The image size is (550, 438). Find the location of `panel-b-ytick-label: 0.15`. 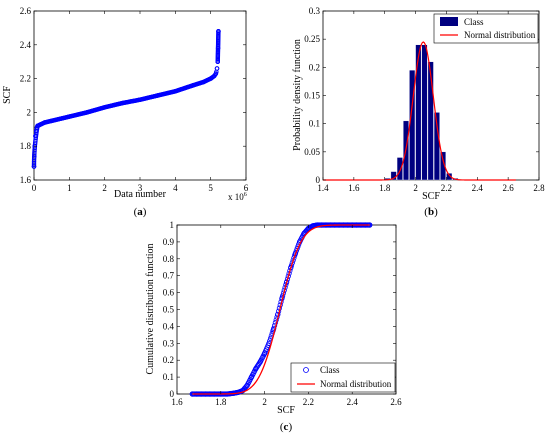

panel-b-ytick-label: 0.15 is located at coordinates (312, 96).